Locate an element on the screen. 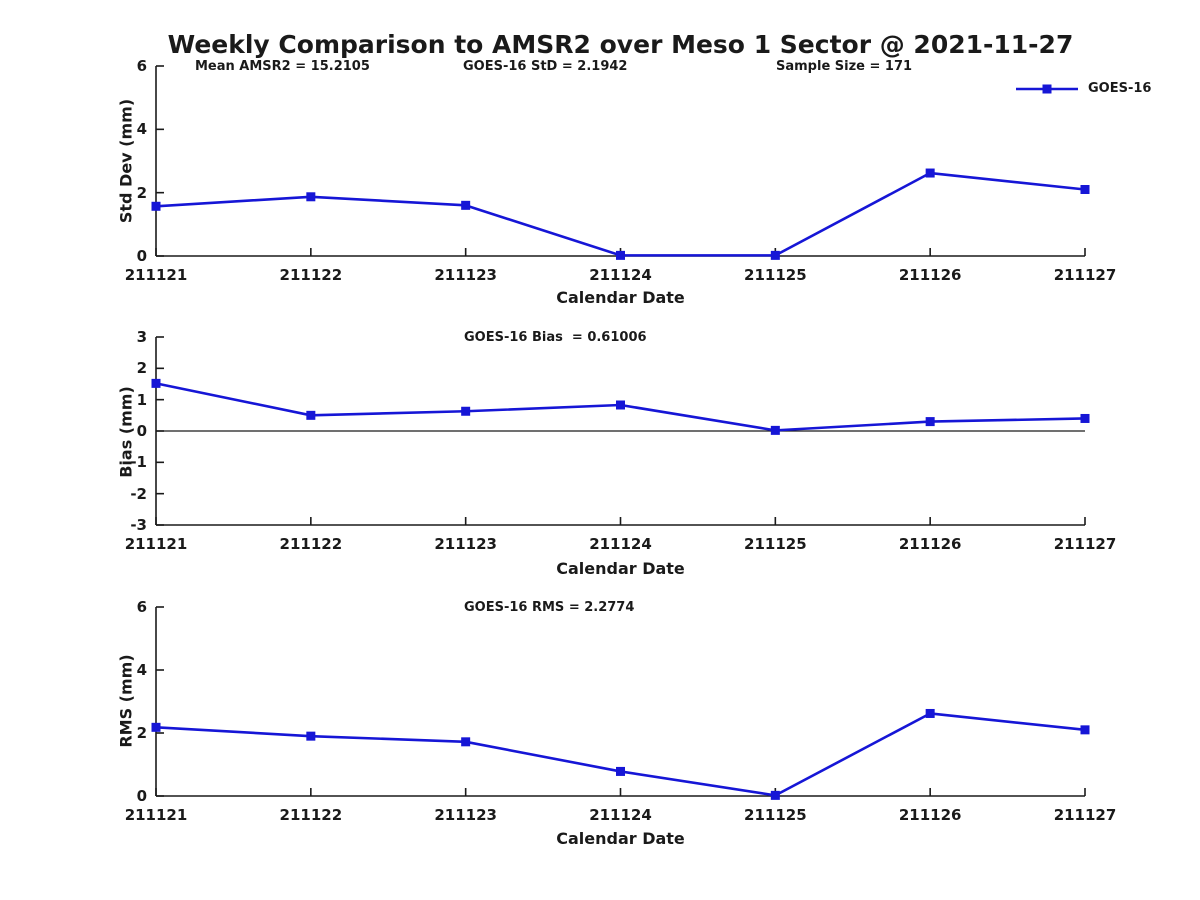 Image resolution: width=1200 pixels, height=900 pixels. annotation-mean-amsr2: Mean AMSR2 = 15.2105 is located at coordinates (282, 66).